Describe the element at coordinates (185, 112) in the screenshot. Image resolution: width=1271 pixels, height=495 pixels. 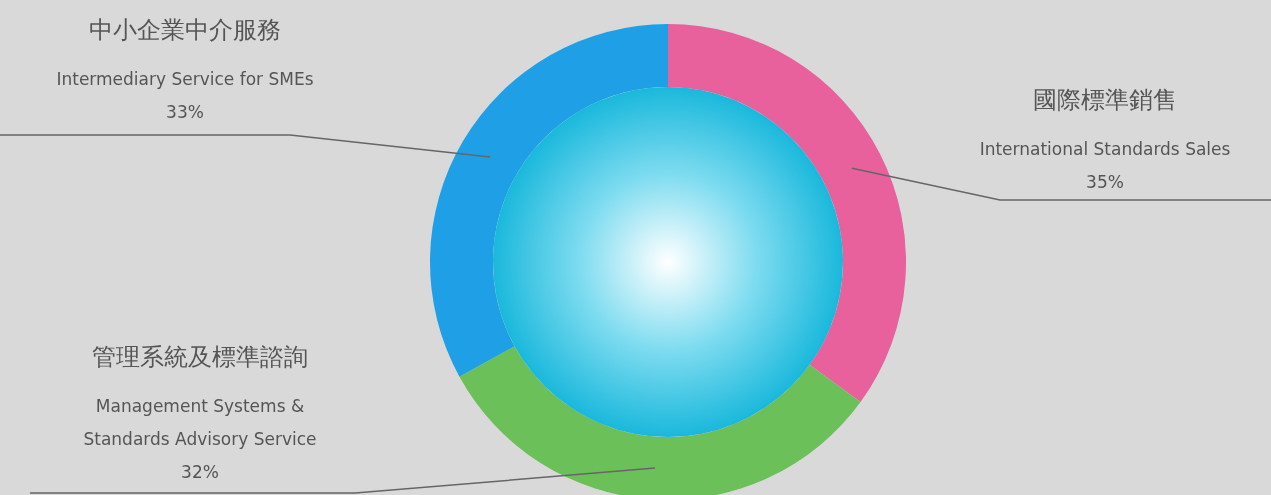
I see `data-label: 33%` at that location.